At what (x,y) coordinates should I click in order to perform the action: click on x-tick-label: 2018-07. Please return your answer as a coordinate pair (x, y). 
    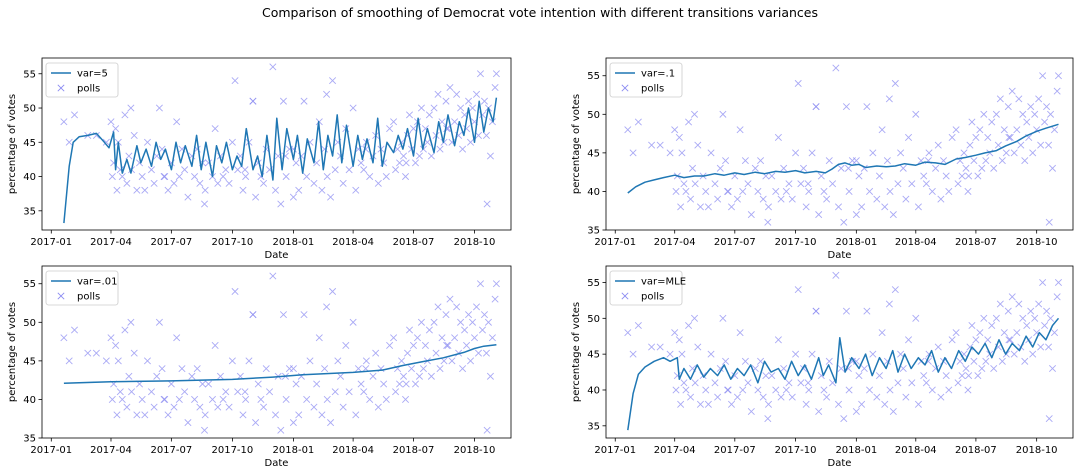
    Looking at the image, I should click on (414, 450).